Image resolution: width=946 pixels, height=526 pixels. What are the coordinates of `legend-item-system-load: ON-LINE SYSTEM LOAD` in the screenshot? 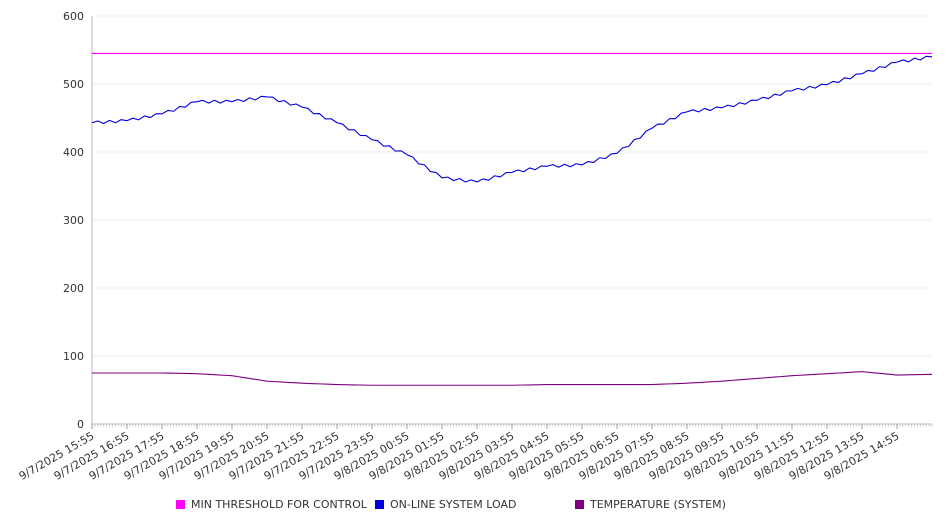 It's located at (445, 504).